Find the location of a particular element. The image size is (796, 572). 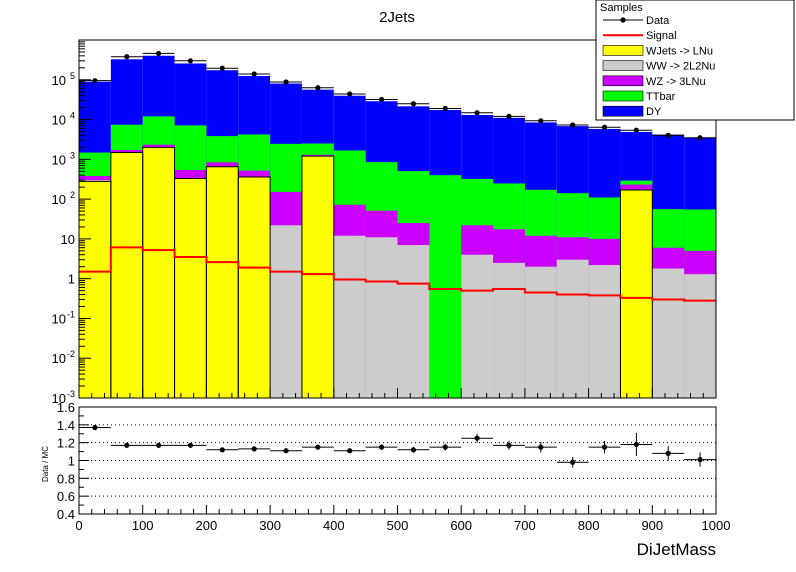

y-tick-exponent: -2 is located at coordinates (71, 354).